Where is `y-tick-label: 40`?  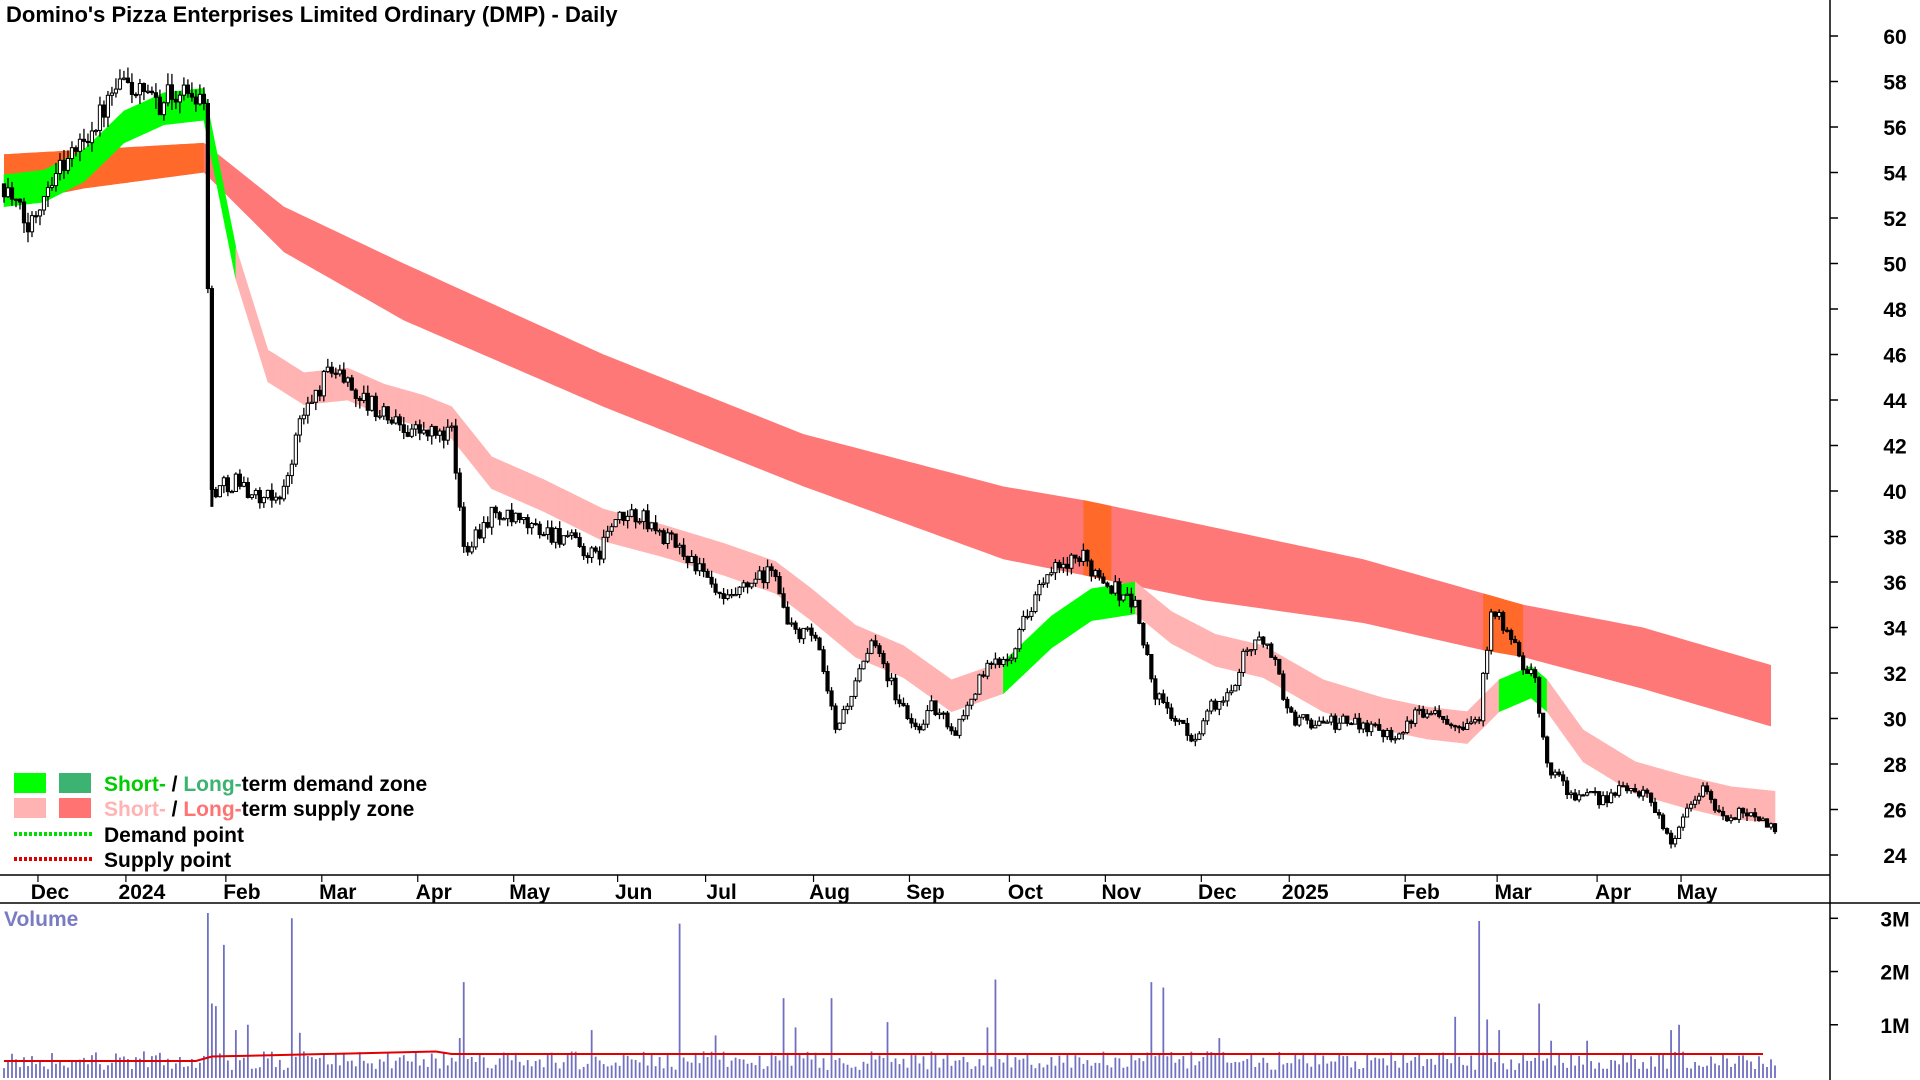
y-tick-label: 40 is located at coordinates (1894, 492).